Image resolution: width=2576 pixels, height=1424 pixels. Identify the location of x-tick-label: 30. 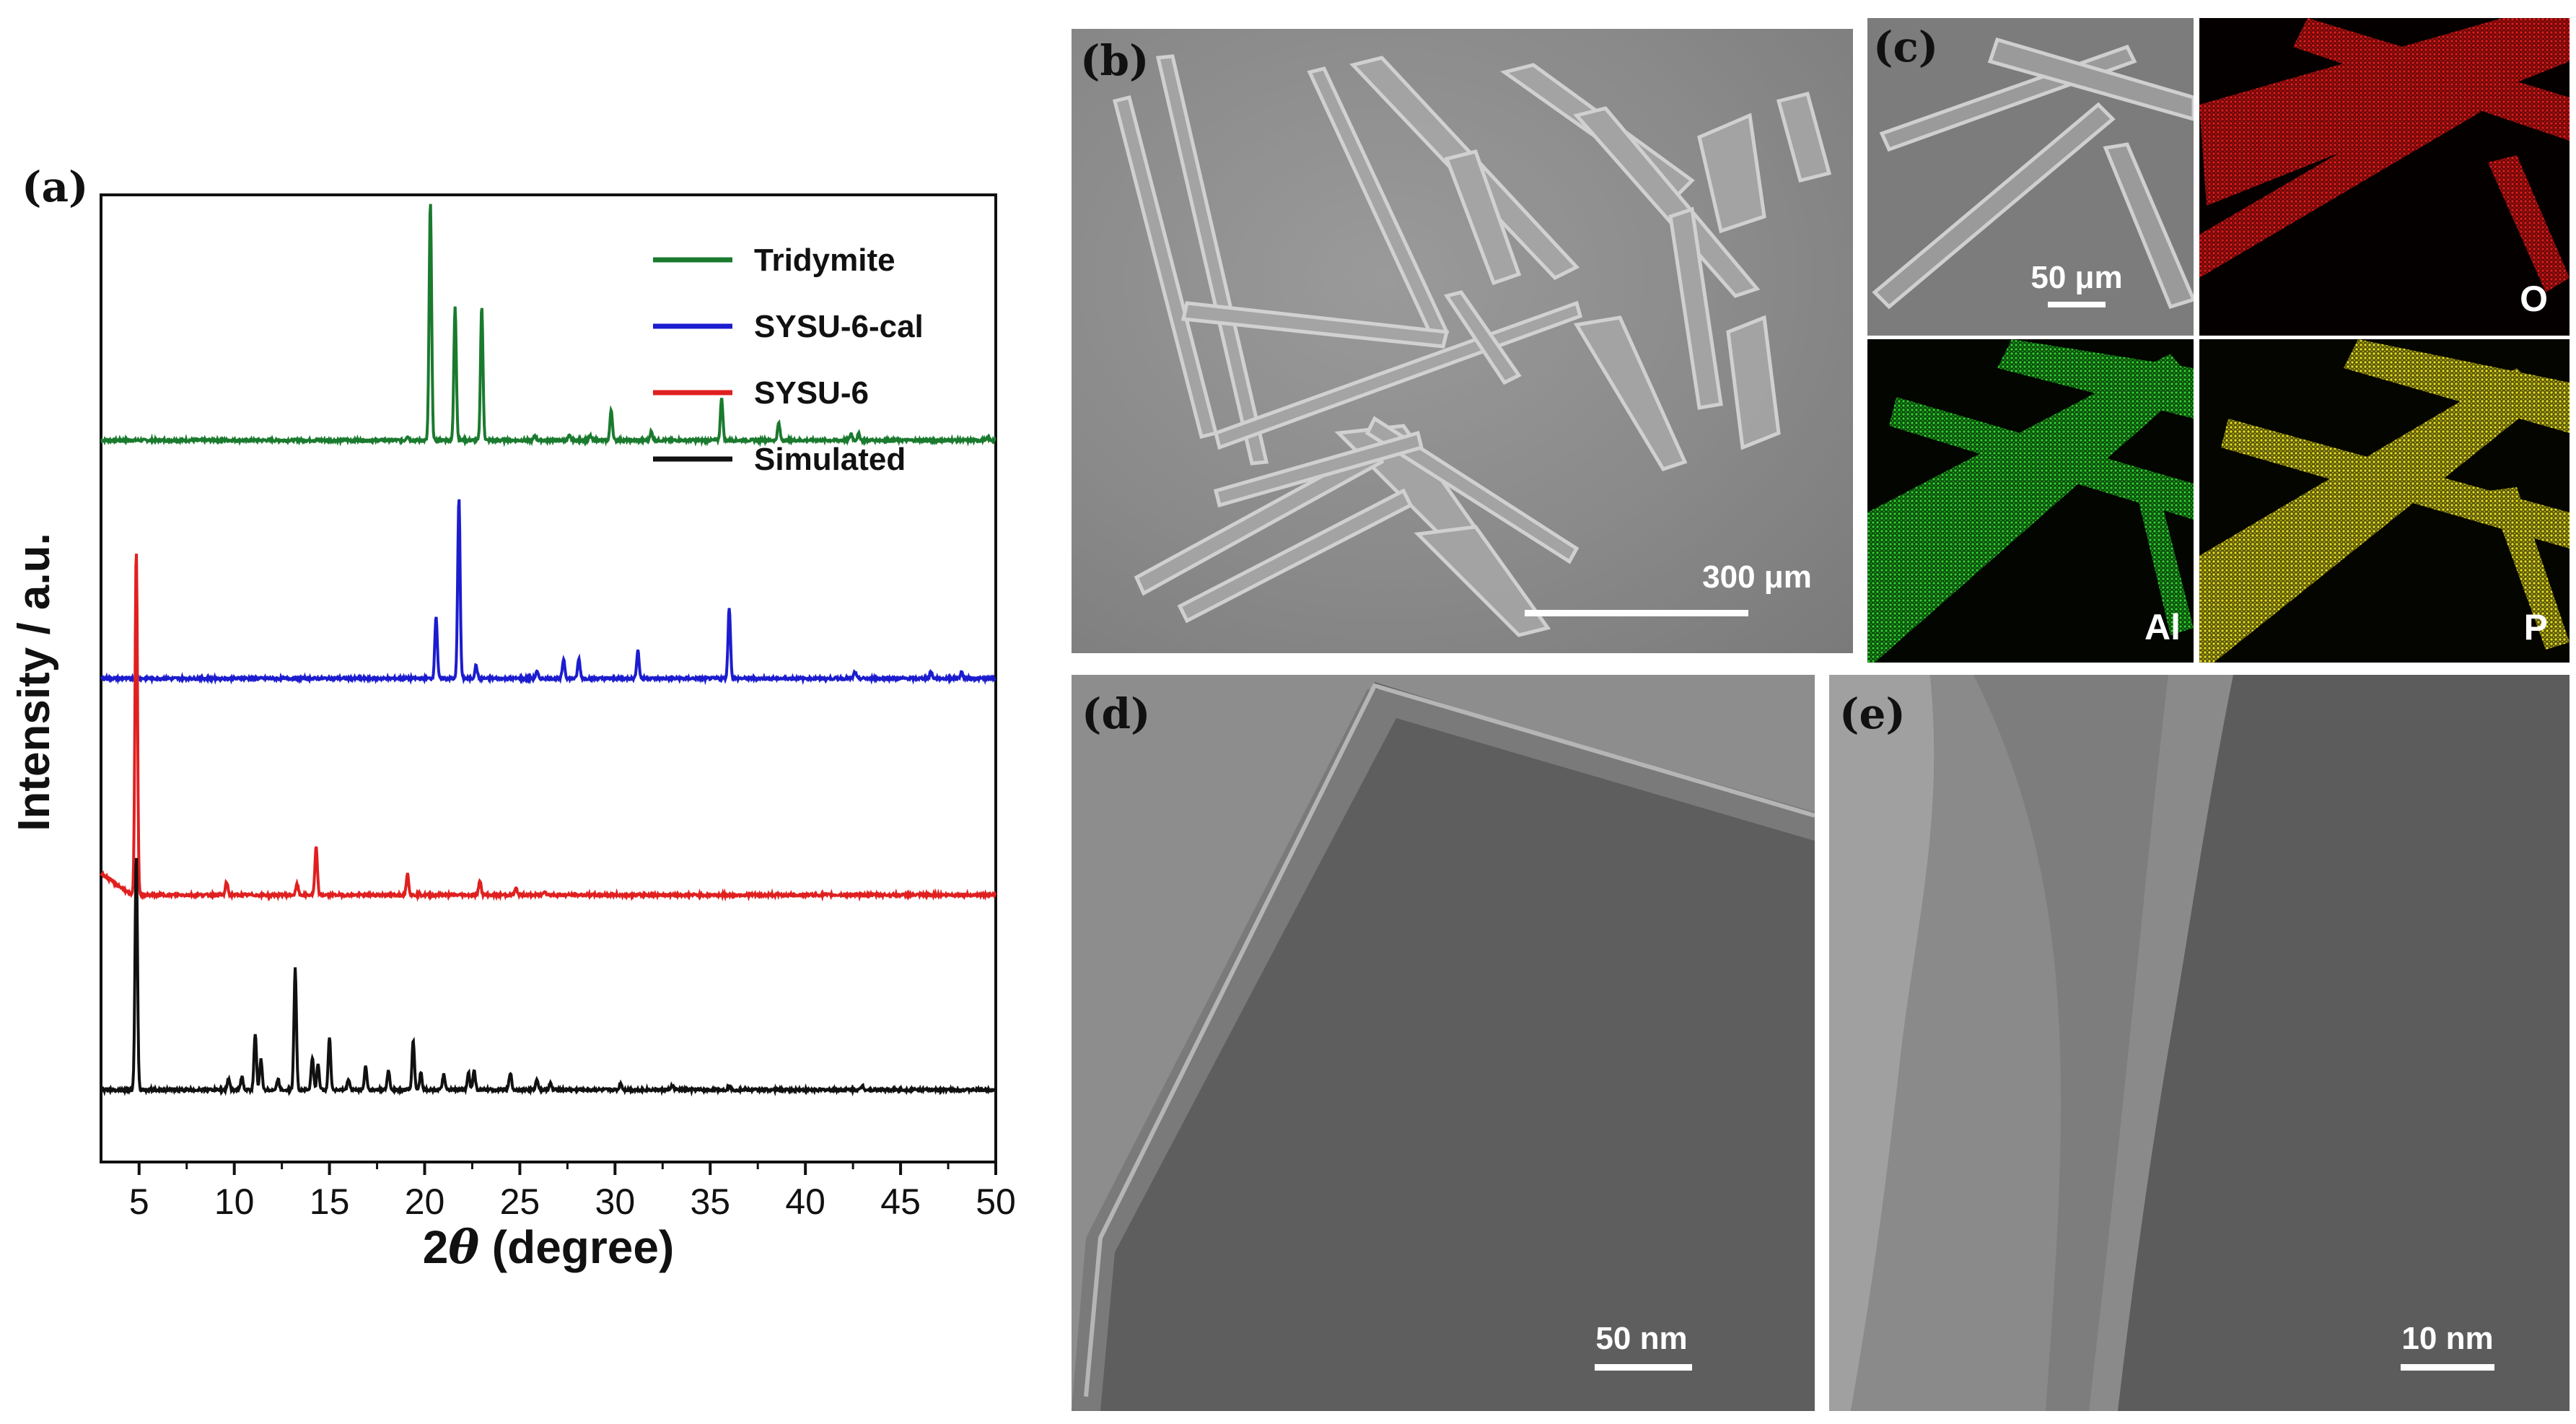
(615, 1201).